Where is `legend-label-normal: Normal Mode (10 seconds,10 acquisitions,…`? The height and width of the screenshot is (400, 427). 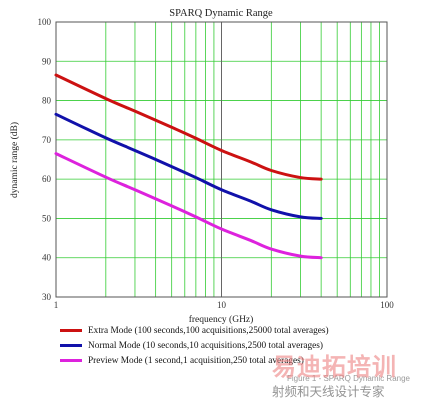 legend-label-normal: Normal Mode (10 seconds,10 acquisitions,… is located at coordinates (205, 345).